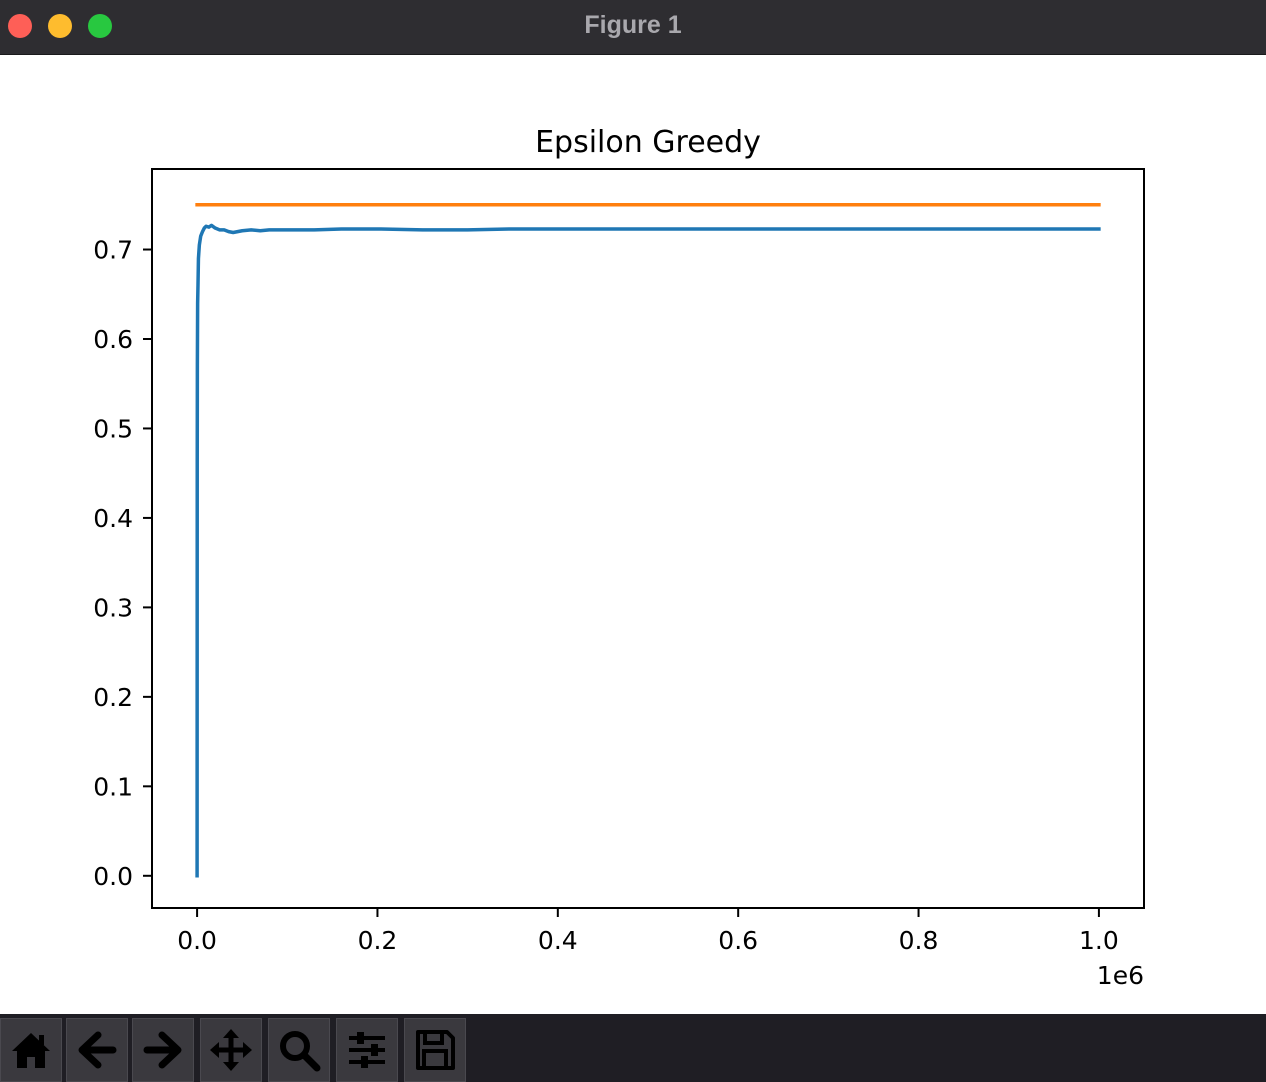  I want to click on arrow-right-icon, so click(162, 1050).